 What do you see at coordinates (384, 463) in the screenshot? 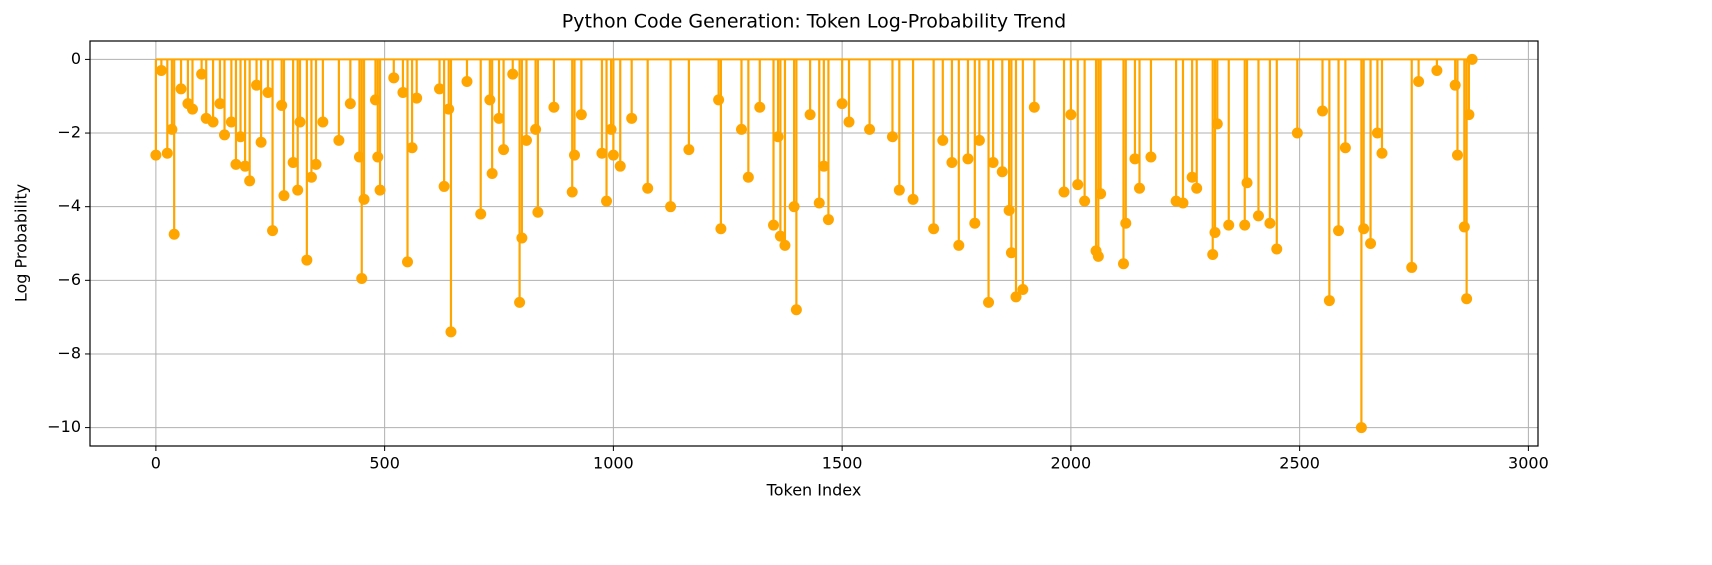
I see `x-tick-label: 500` at bounding box center [384, 463].